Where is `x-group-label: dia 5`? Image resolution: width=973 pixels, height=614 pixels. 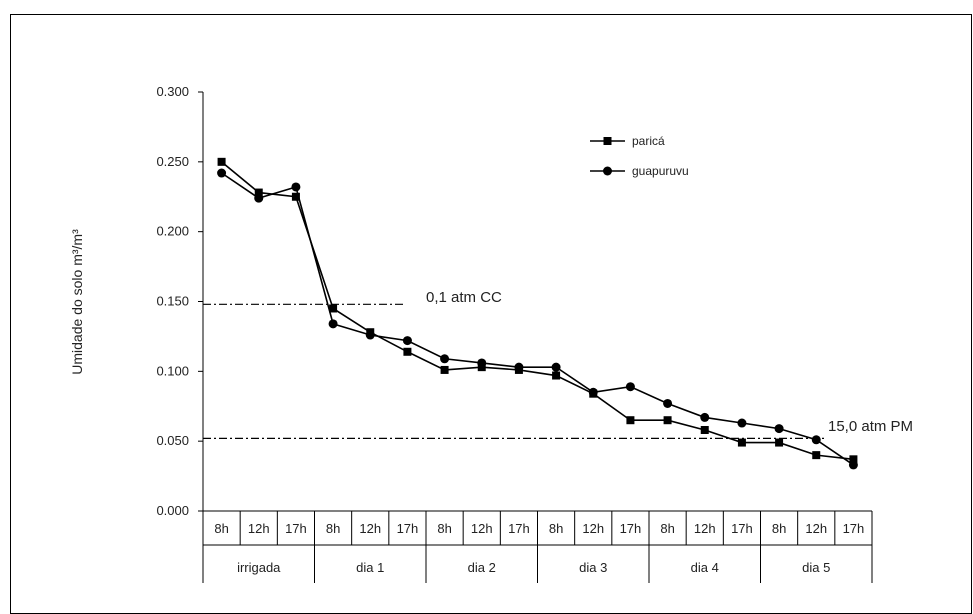
x-group-label: dia 5 is located at coordinates (816, 567).